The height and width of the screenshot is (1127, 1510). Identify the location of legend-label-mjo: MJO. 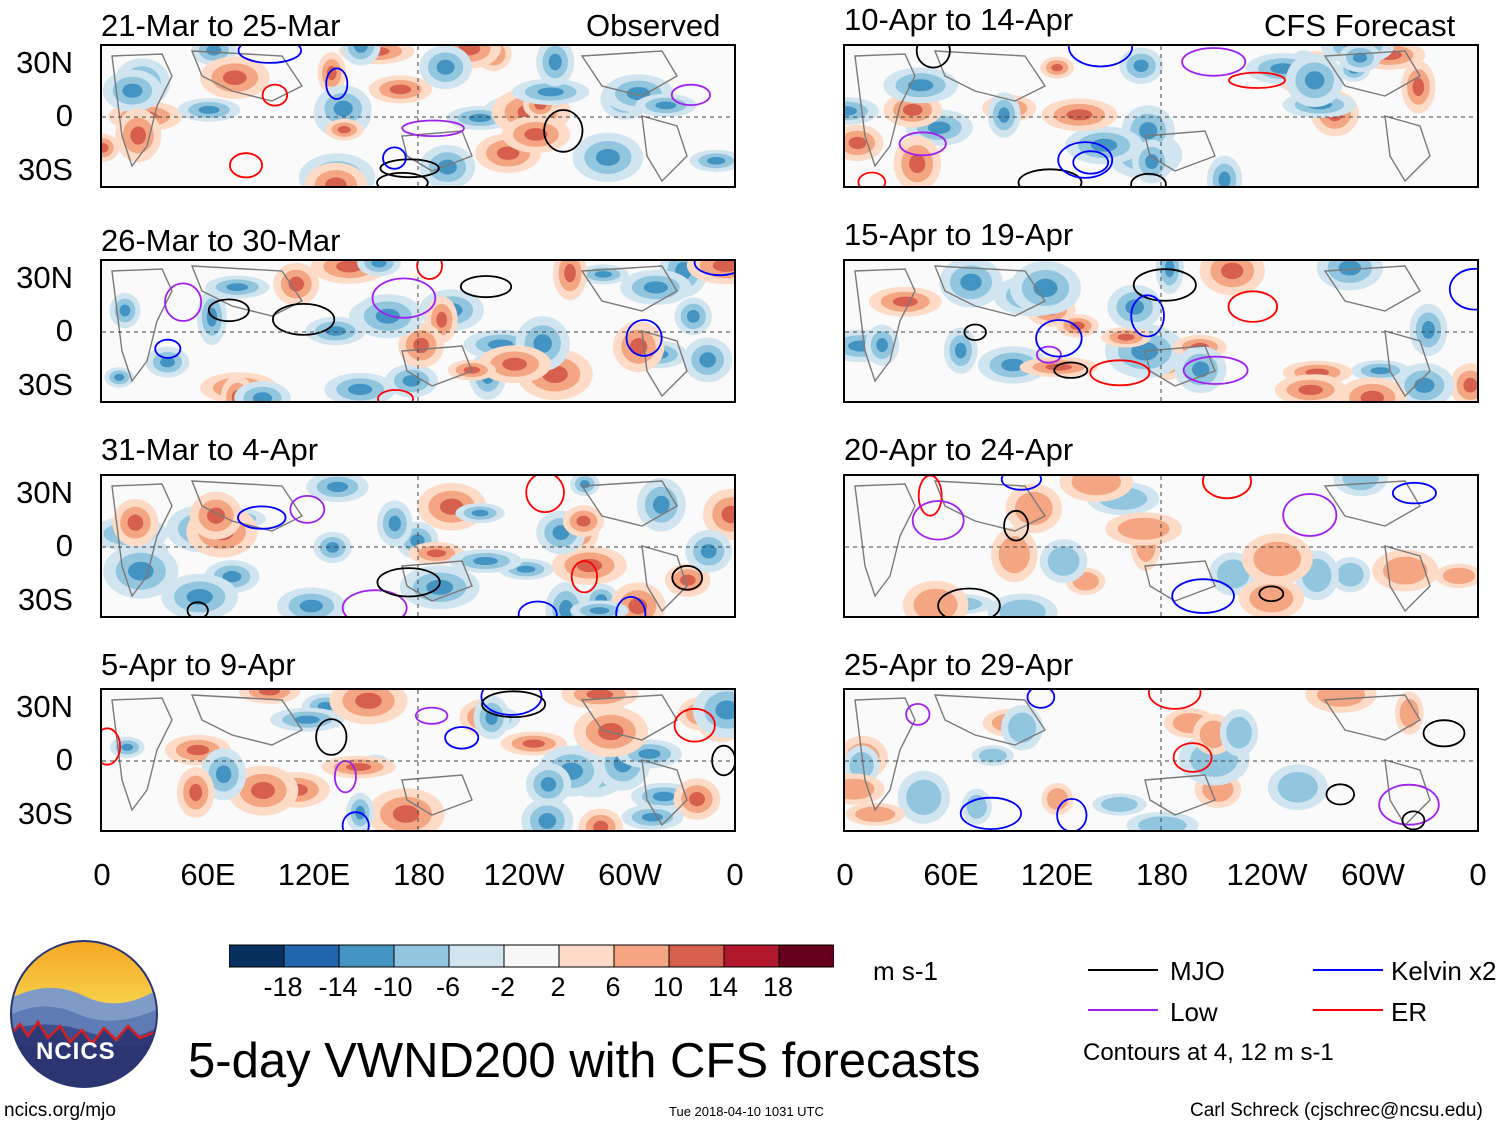
(1197, 971).